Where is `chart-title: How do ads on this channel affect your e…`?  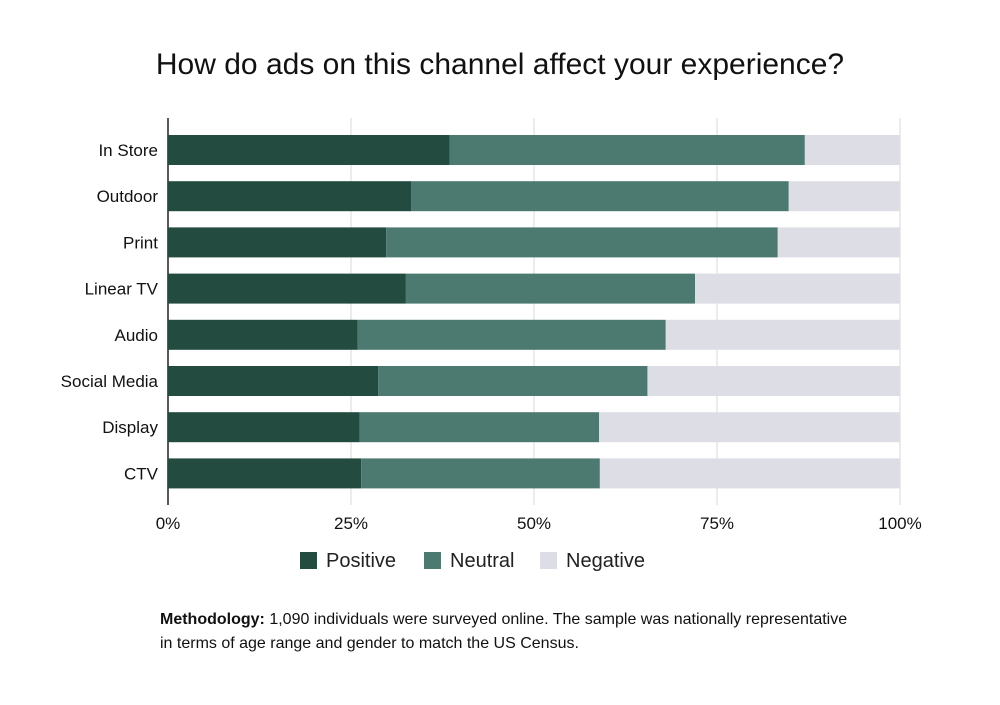
chart-title: How do ads on this channel affect your e… is located at coordinates (500, 64).